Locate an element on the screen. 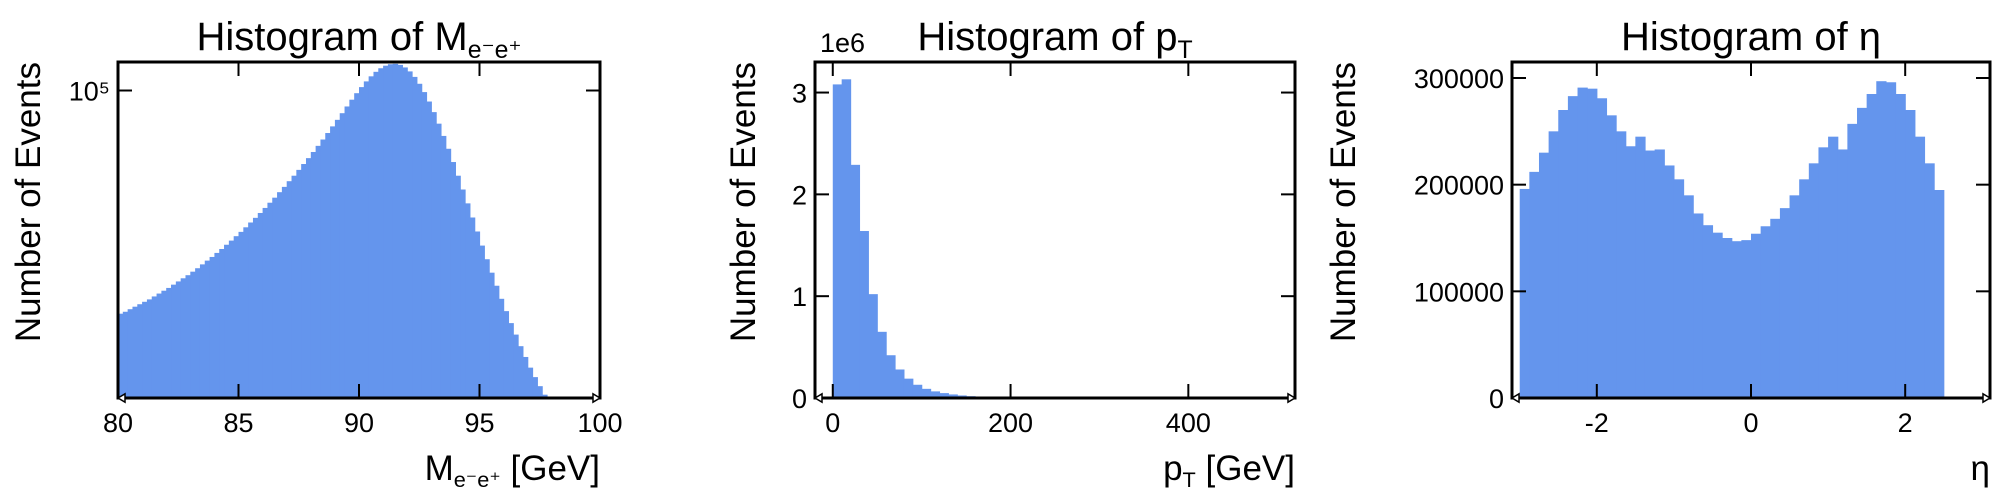  x-axis-label: pT [GeV] is located at coordinates (1229, 470).